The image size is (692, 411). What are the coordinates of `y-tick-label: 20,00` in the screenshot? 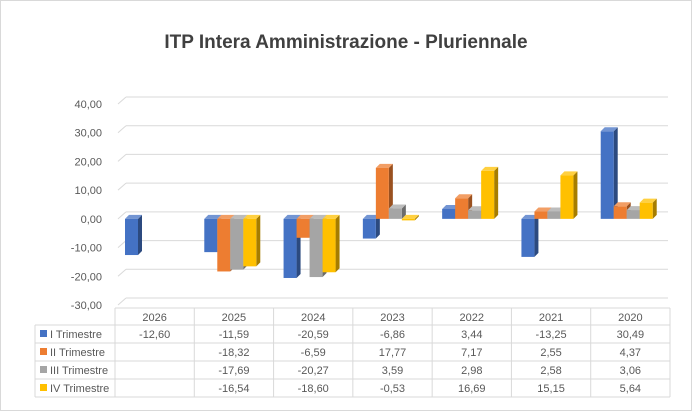 It's located at (88, 162).